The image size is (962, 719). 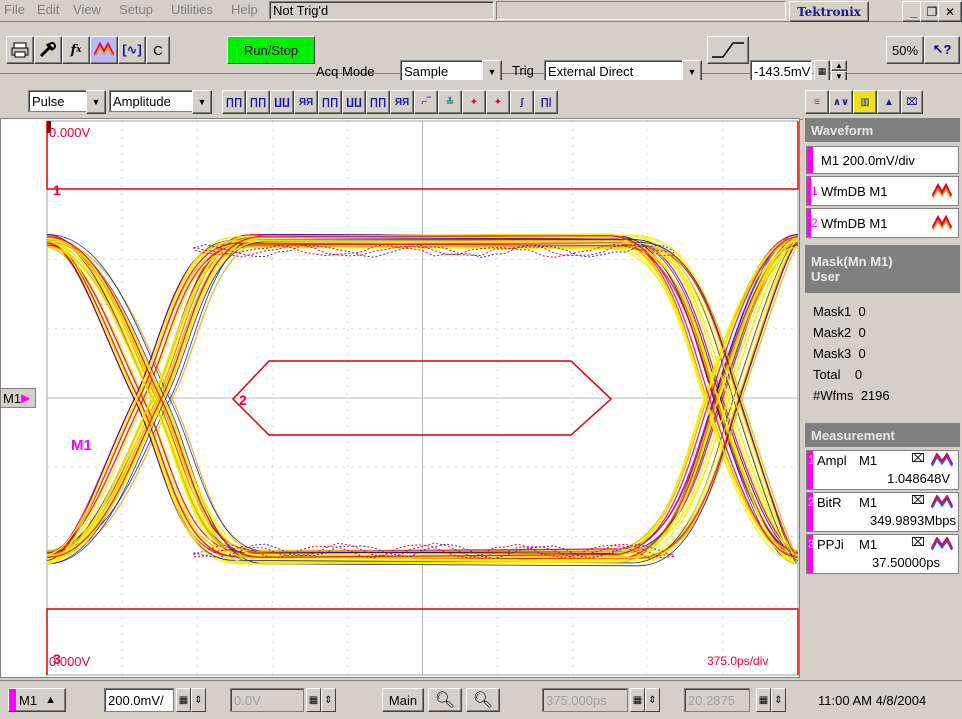 What do you see at coordinates (839, 353) in the screenshot?
I see `mask-stat-row: Mask3 0` at bounding box center [839, 353].